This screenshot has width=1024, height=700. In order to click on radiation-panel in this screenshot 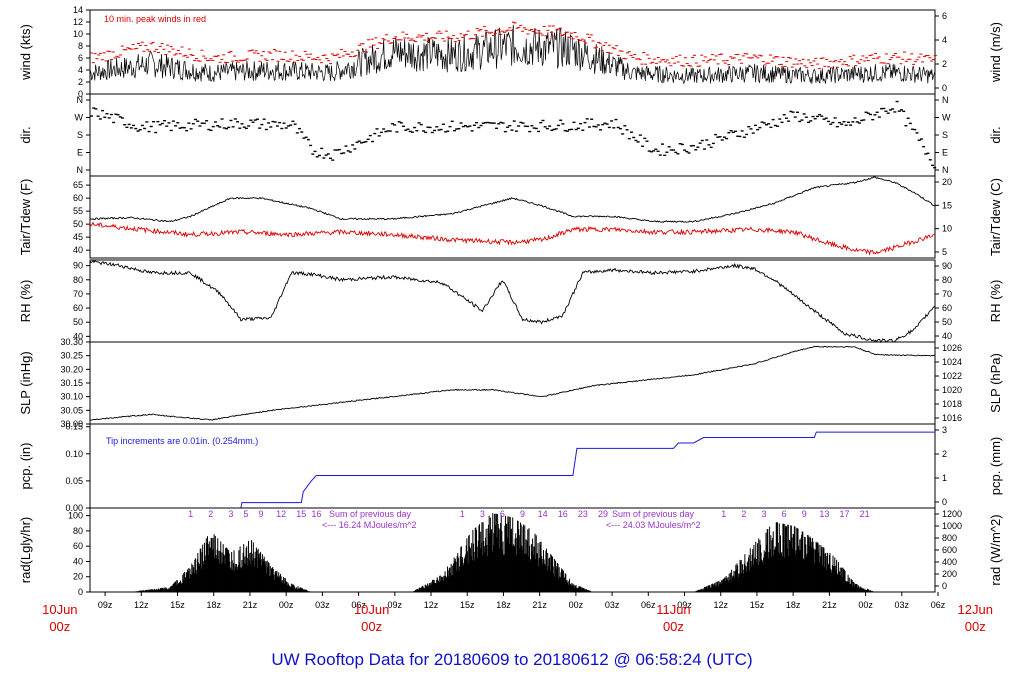, I will do `click(512, 550)`.